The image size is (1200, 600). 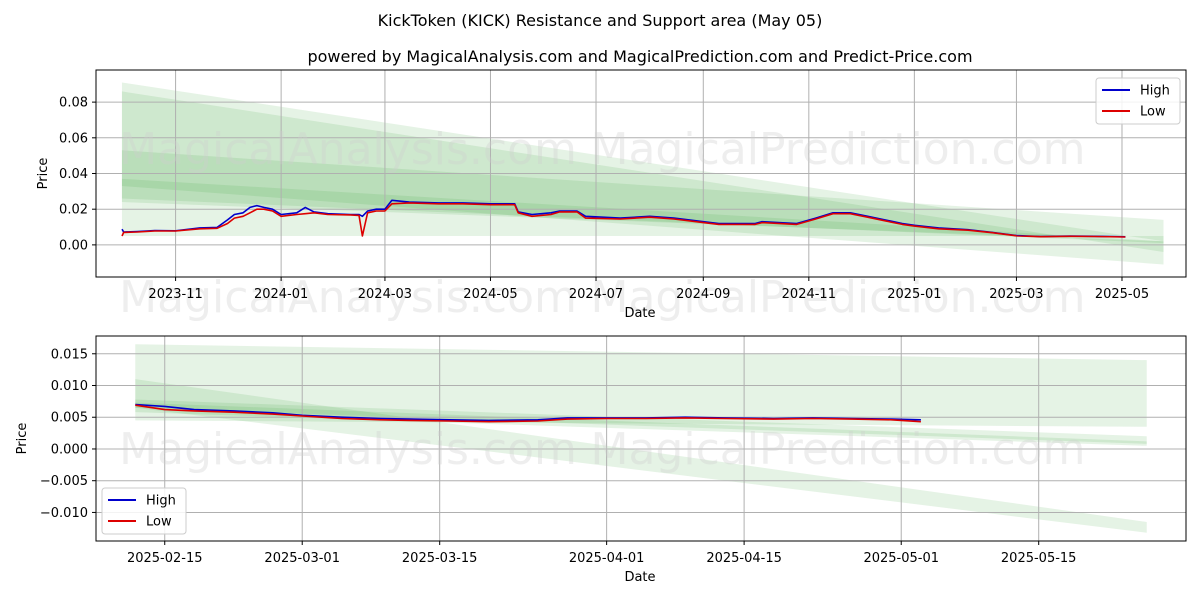 I want to click on x-tick-label: 2024-11, so click(x=809, y=294).